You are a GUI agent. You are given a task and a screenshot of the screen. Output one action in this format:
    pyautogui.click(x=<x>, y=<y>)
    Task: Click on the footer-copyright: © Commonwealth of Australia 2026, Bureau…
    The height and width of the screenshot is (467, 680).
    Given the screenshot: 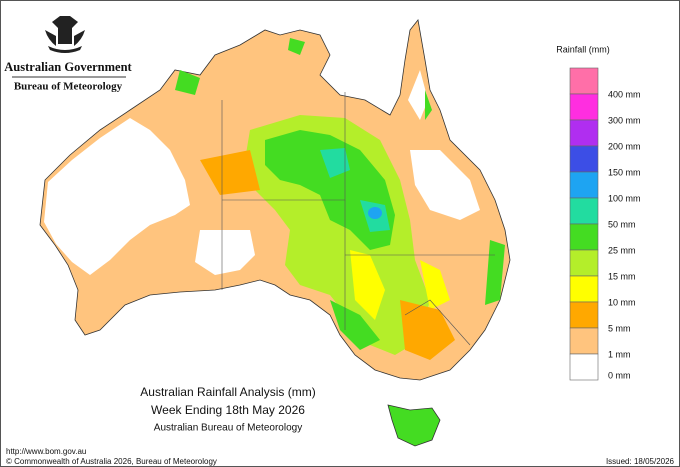 What is the action you would take?
    pyautogui.click(x=111, y=461)
    